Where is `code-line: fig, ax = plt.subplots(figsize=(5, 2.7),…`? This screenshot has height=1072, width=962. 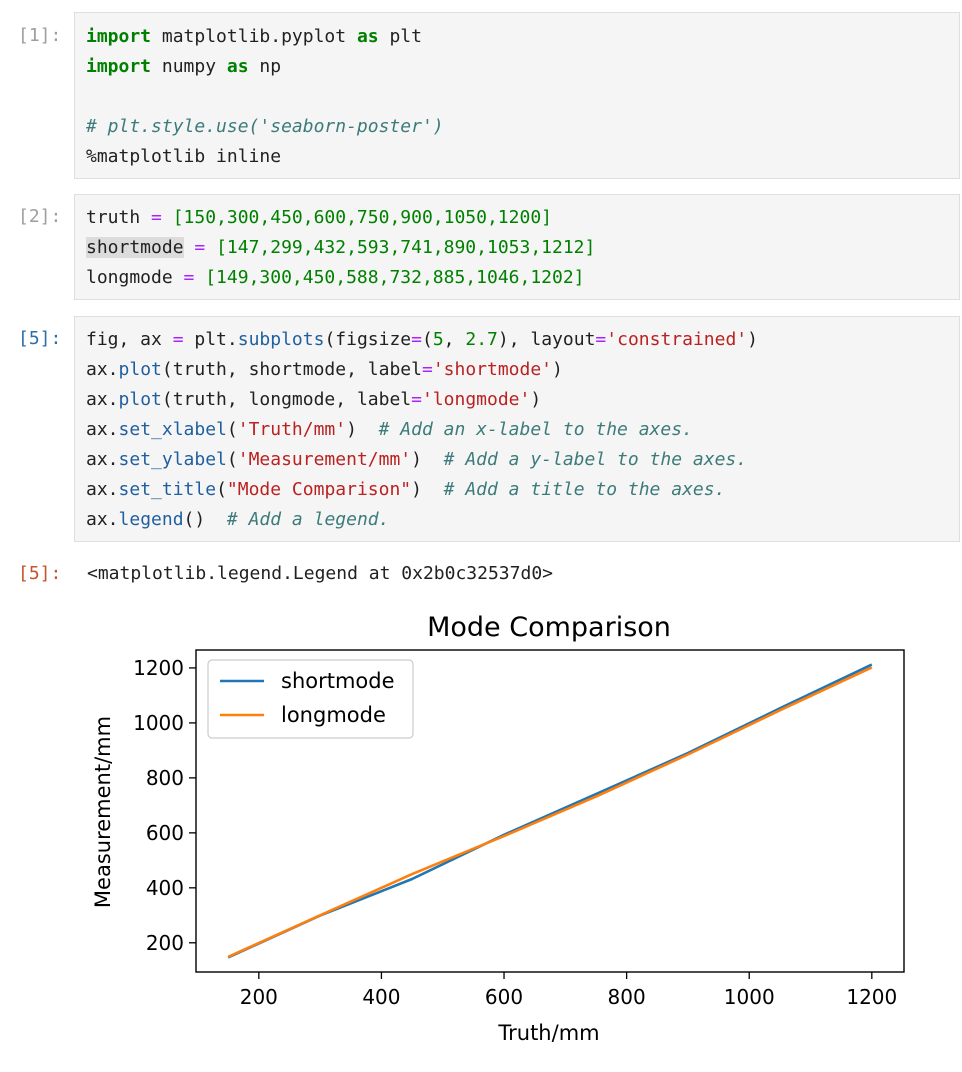
code-line: fig, ax = plt.subplots(figsize=(5, 2.7),… is located at coordinates (422, 339).